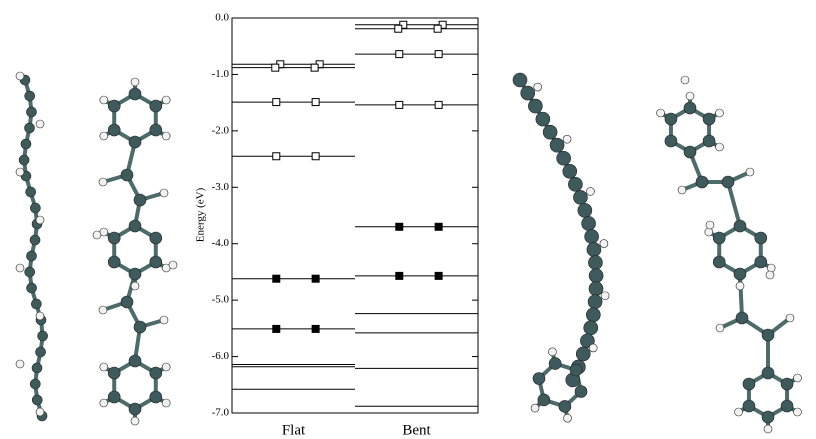 This screenshot has height=439, width=816. What do you see at coordinates (221, 130) in the screenshot?
I see `y-tick-label: -2.0` at bounding box center [221, 130].